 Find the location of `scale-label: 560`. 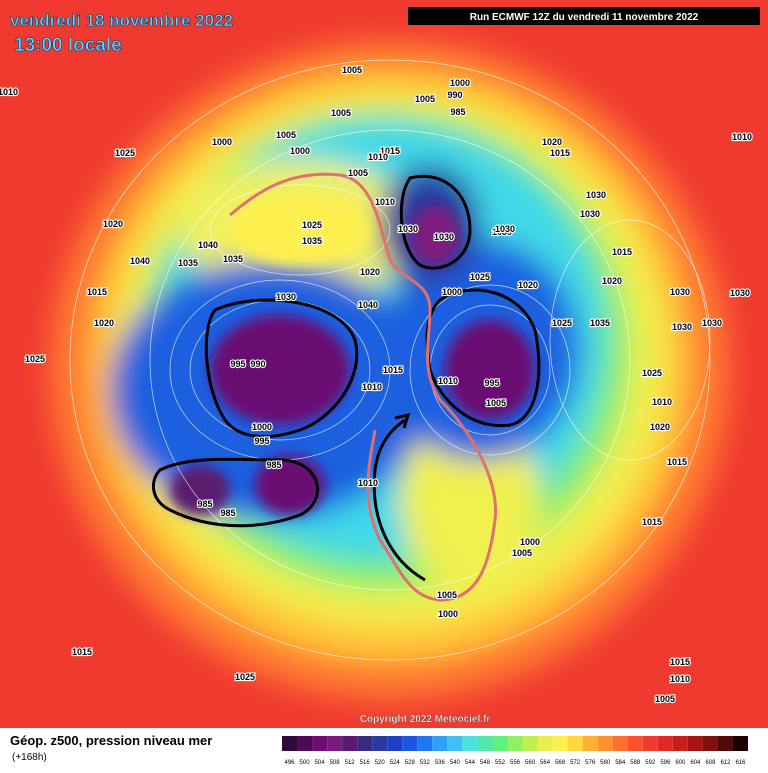

scale-label: 560 is located at coordinates (530, 763).